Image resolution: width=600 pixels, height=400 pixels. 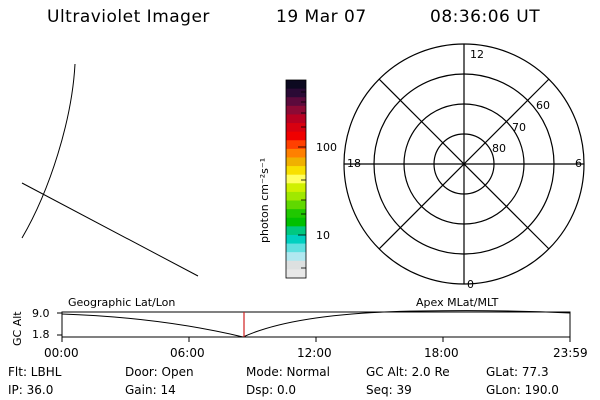 I want to click on timeline-left-title: Geographic Lat/Lon, so click(x=122, y=302).